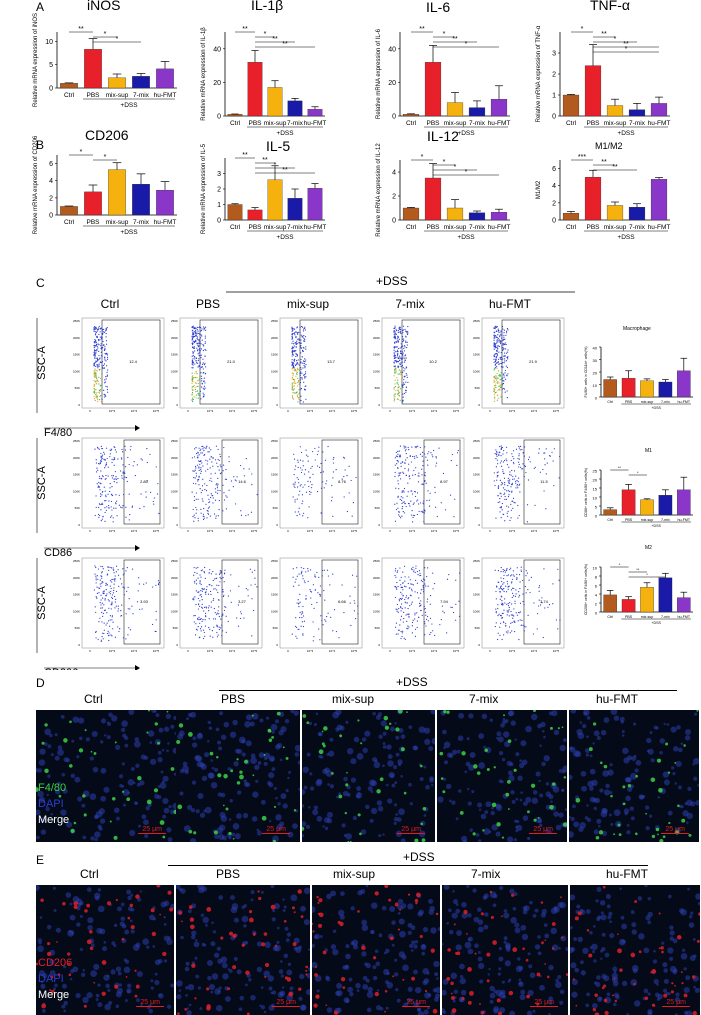 This screenshot has width=701, height=1015. I want to click on y-tick-label-il6: 40, so click(392, 49).